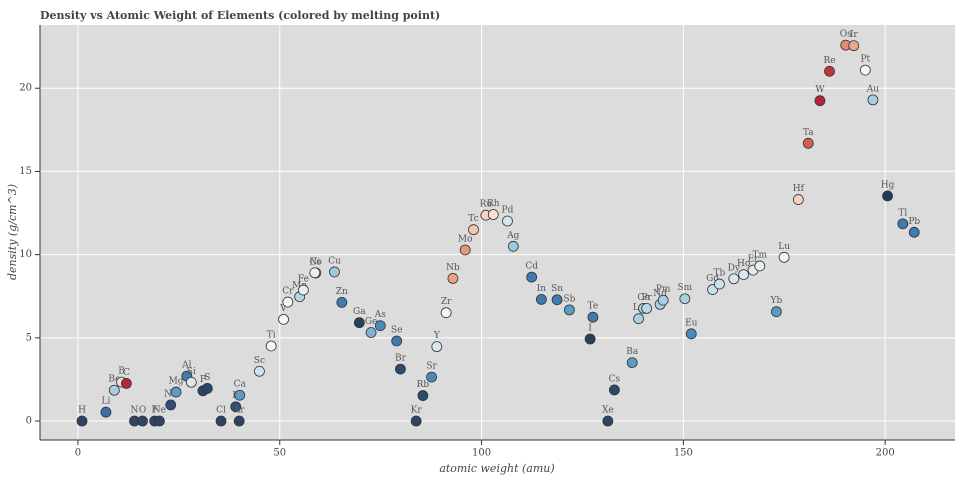  I want to click on x-tick-label: 50, so click(279, 453).